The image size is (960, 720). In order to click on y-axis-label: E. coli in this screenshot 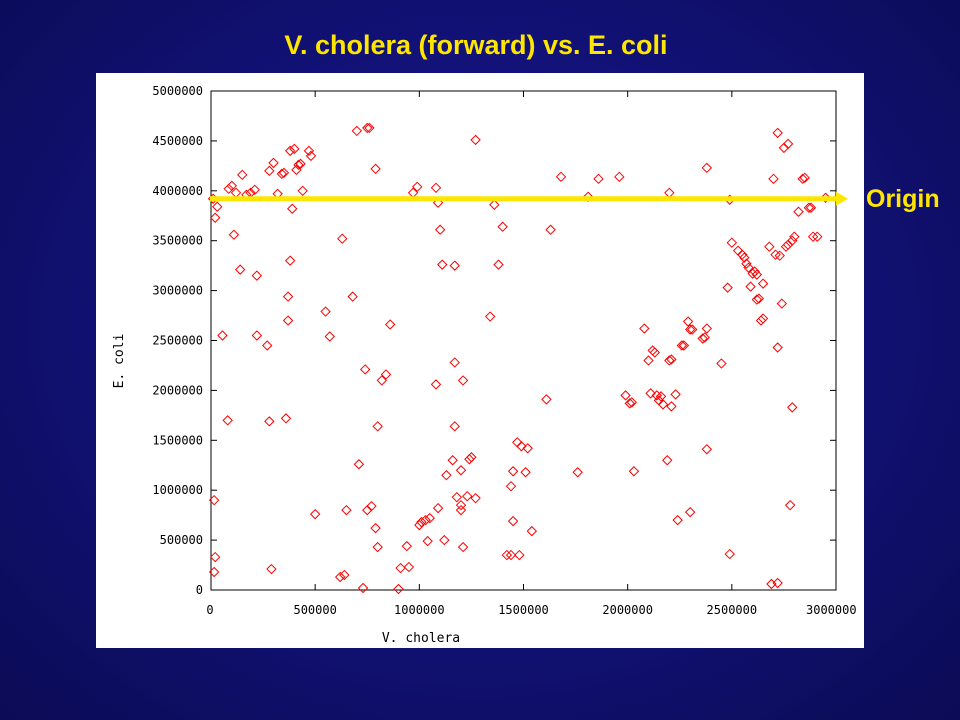, I will do `click(119, 361)`.